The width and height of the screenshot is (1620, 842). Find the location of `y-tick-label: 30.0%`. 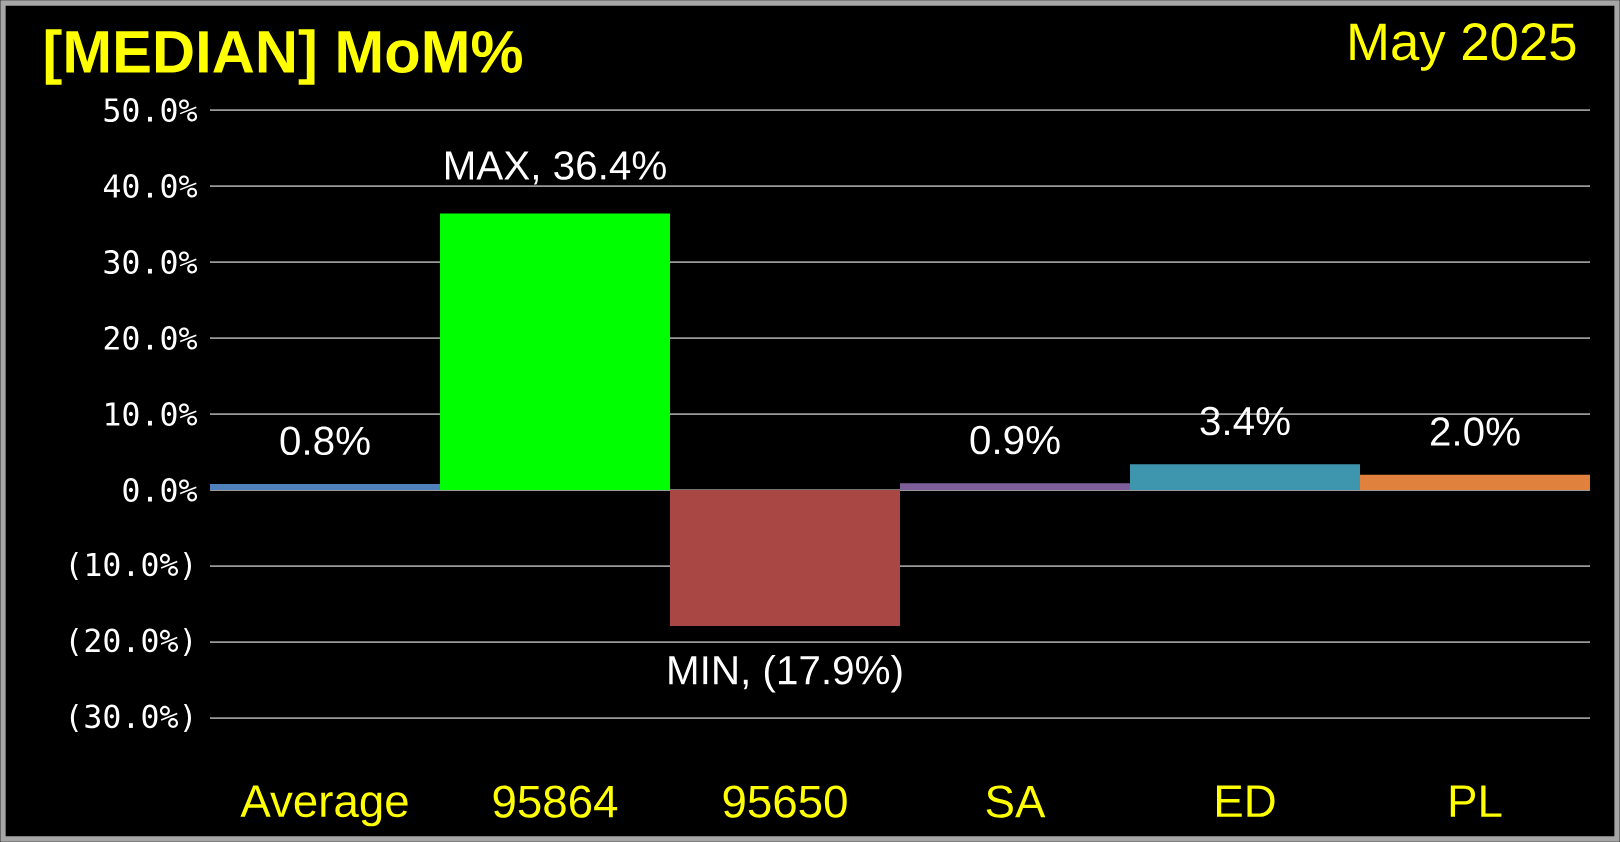

y-tick-label: 30.0% is located at coordinates (151, 262).